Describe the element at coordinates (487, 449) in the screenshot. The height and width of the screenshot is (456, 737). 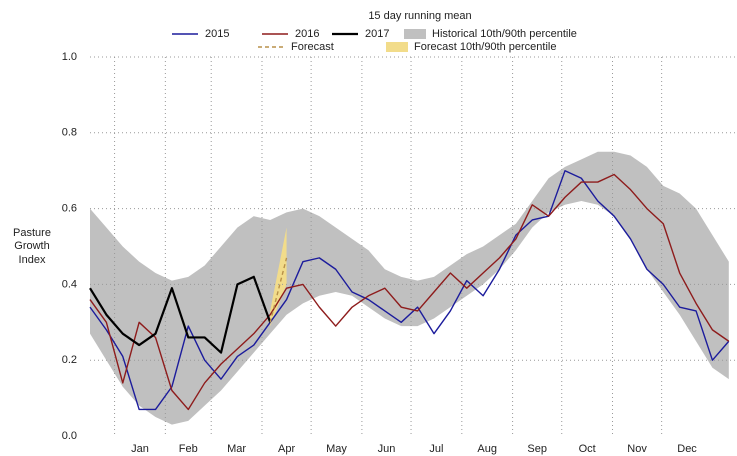
I see `x-tick-label: Aug` at that location.